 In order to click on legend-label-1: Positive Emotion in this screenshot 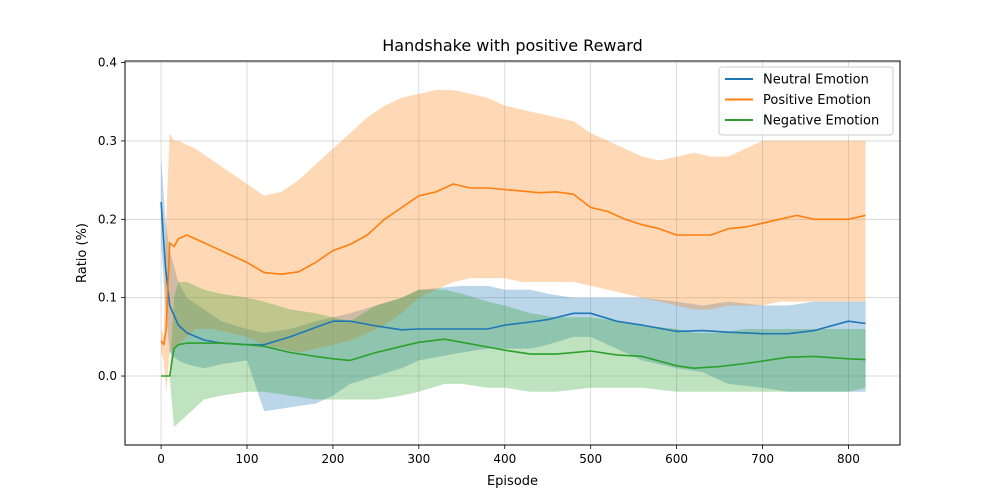, I will do `click(817, 100)`.